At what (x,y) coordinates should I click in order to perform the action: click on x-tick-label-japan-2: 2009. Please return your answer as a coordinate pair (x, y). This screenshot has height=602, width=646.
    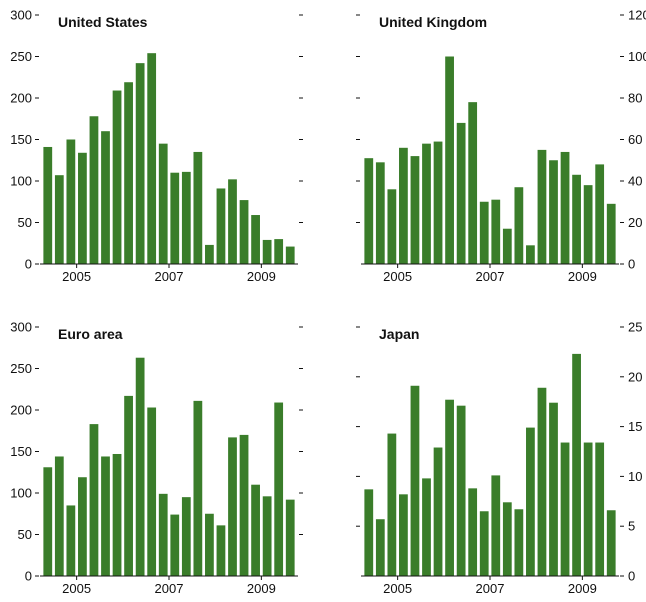
    Looking at the image, I should click on (582, 588).